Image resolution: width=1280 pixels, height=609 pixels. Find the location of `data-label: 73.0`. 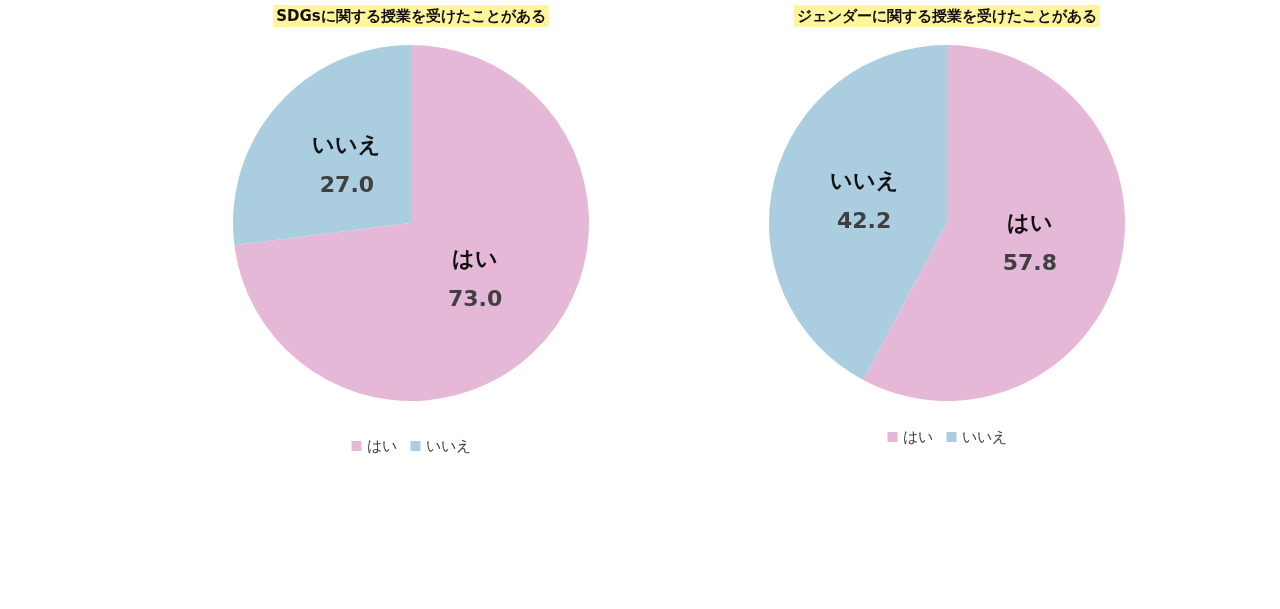

data-label: 73.0 is located at coordinates (475, 298).